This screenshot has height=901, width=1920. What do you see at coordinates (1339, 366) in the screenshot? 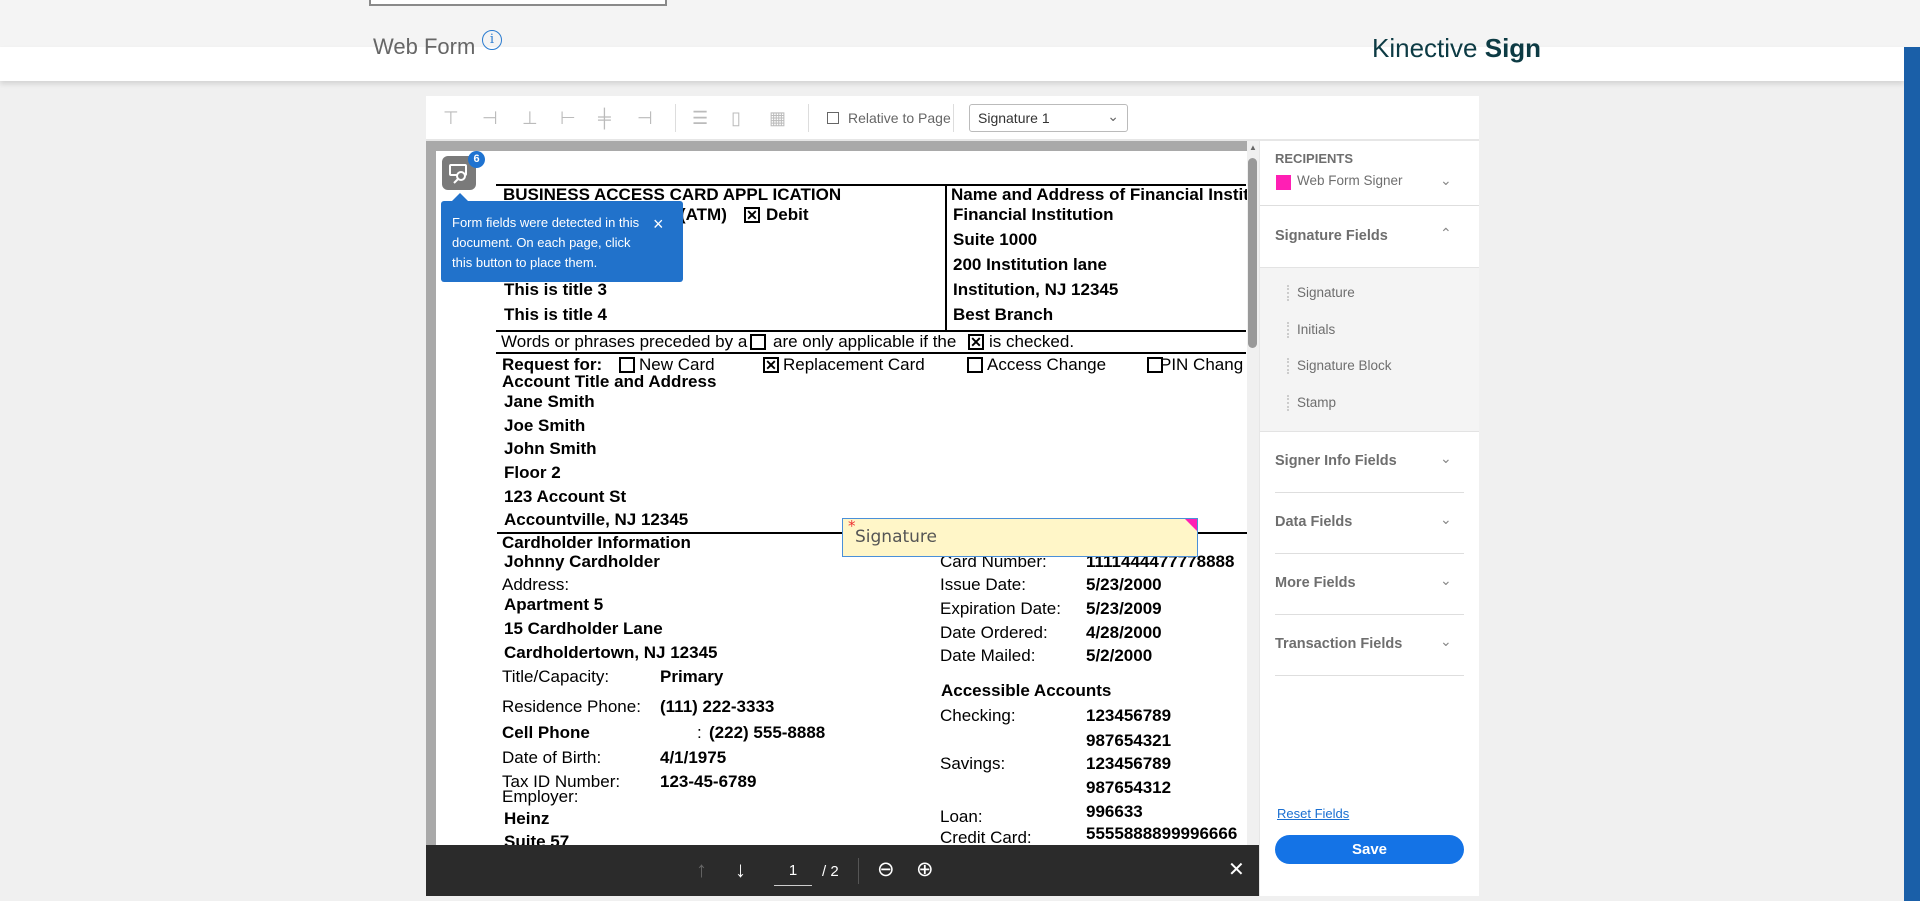
I see `field-type-signature-block: Signature Block` at bounding box center [1339, 366].